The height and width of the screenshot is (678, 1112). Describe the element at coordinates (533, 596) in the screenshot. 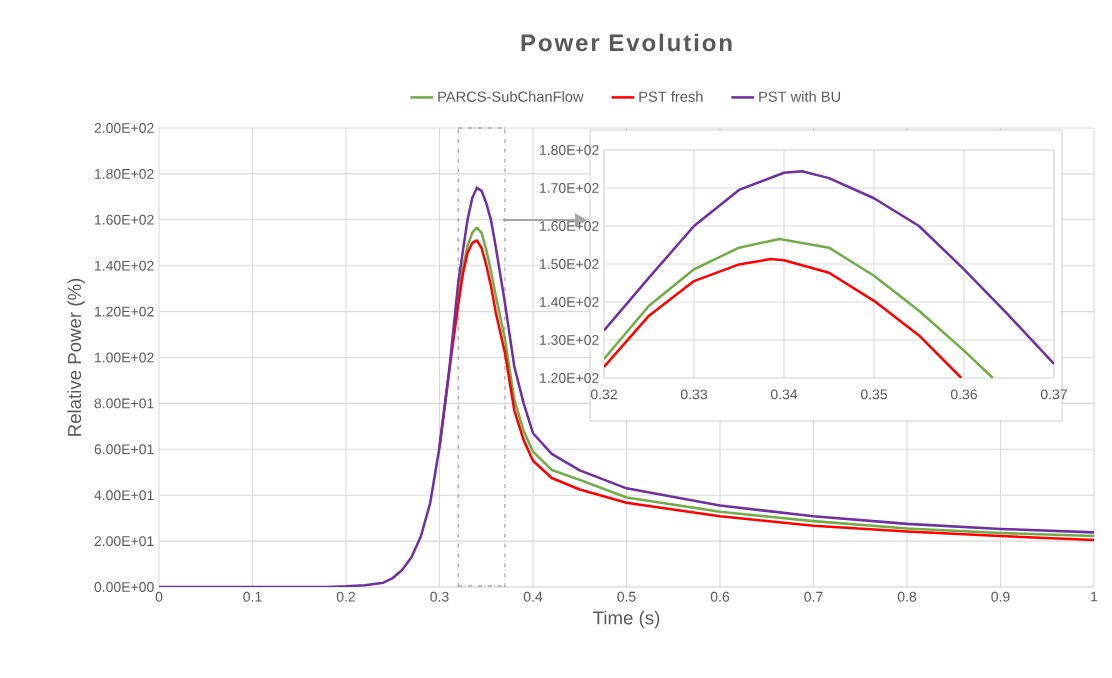

I see `x-tick-label: 0.4` at that location.